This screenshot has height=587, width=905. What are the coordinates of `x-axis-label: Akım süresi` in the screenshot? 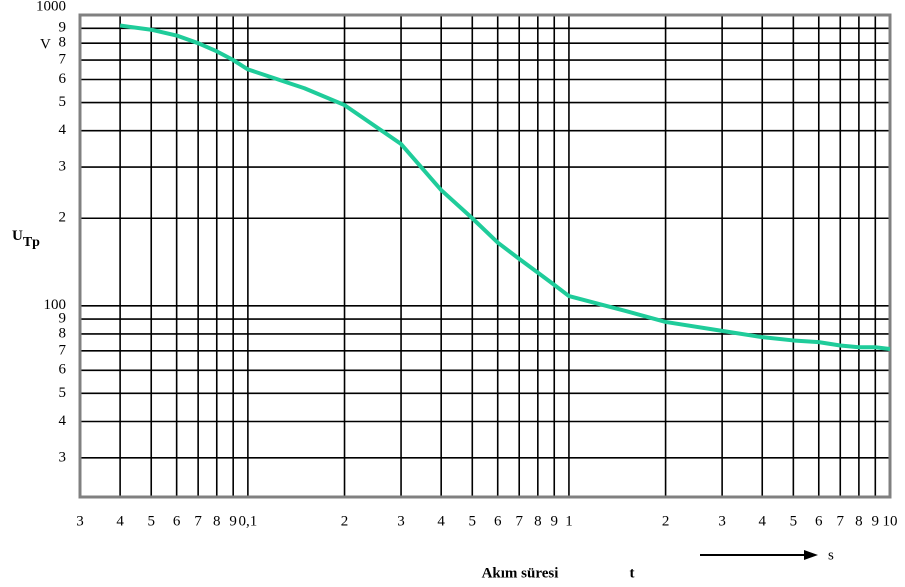 It's located at (520, 573).